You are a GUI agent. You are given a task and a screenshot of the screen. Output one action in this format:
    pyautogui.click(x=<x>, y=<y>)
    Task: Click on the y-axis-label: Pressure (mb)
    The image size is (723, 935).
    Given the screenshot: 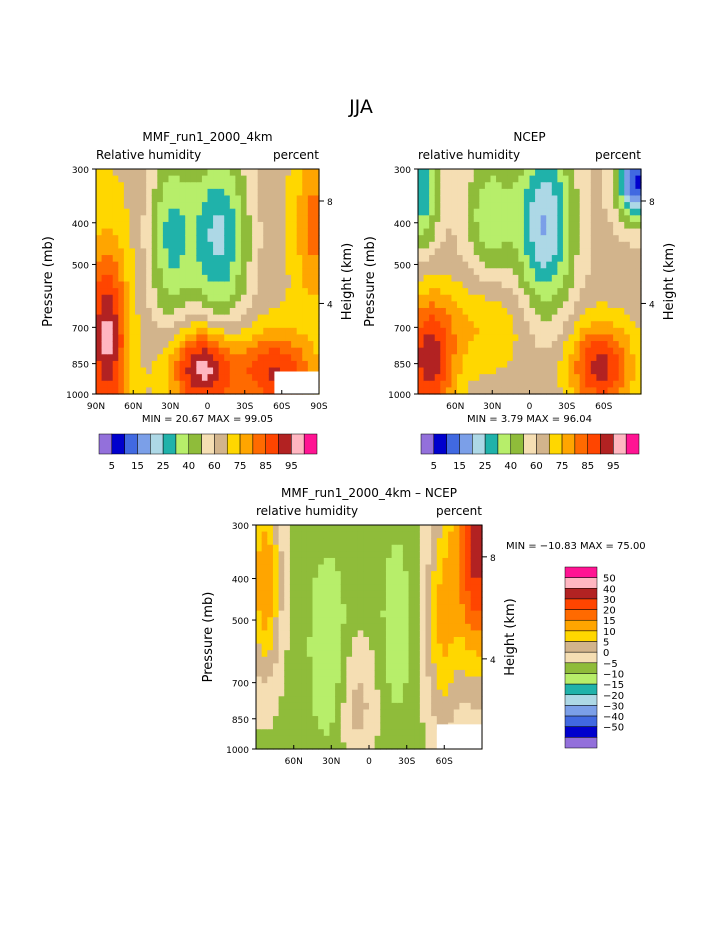 What is the action you would take?
    pyautogui.click(x=370, y=281)
    